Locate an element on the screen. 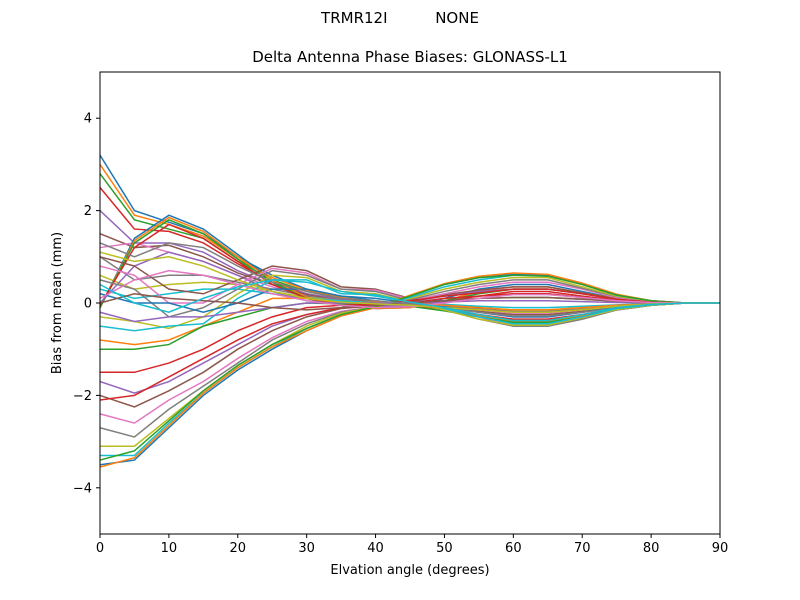 This screenshot has width=800, height=600. y-axis-label: Bias from mean (mm) is located at coordinates (57, 303).